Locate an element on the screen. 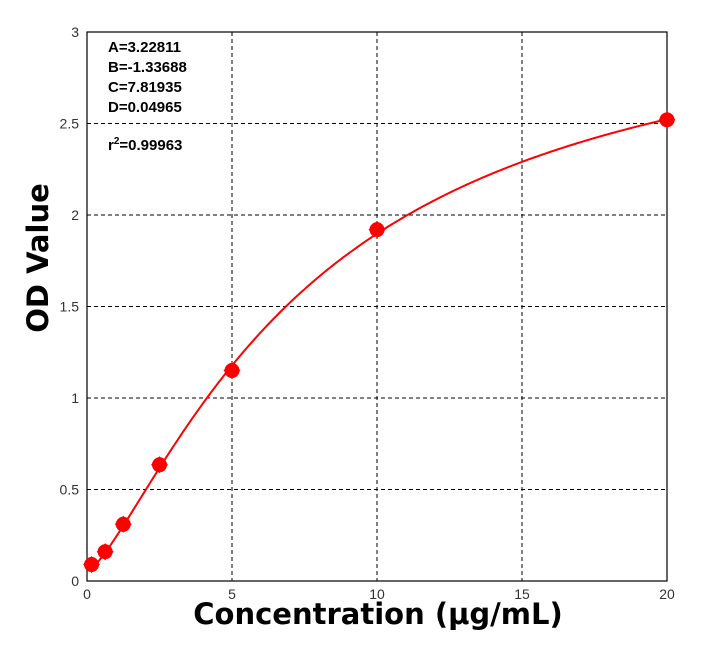 This screenshot has height=658, width=702. param-d: D=0.04965 is located at coordinates (145, 107).